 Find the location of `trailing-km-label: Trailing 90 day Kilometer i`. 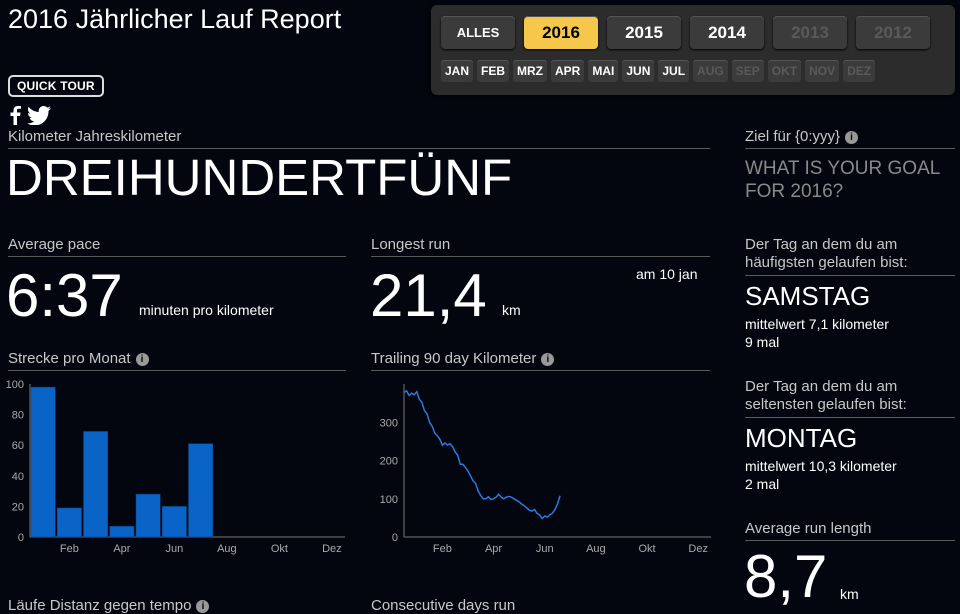

trailing-km-label: Trailing 90 day Kilometer i is located at coordinates (540, 360).